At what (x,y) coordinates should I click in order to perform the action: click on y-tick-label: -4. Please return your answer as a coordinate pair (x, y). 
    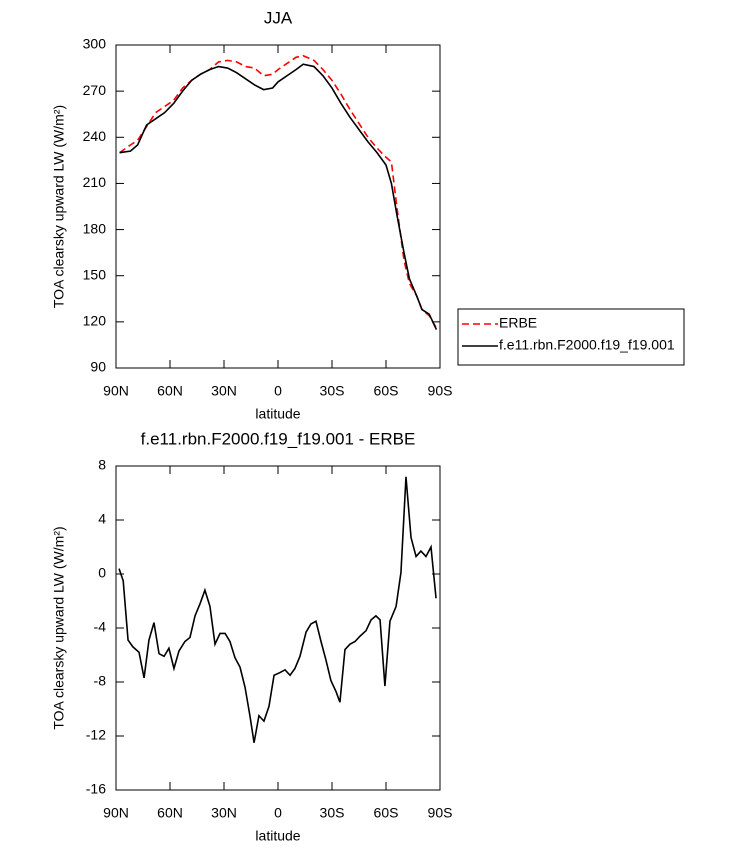
    Looking at the image, I should click on (100, 627).